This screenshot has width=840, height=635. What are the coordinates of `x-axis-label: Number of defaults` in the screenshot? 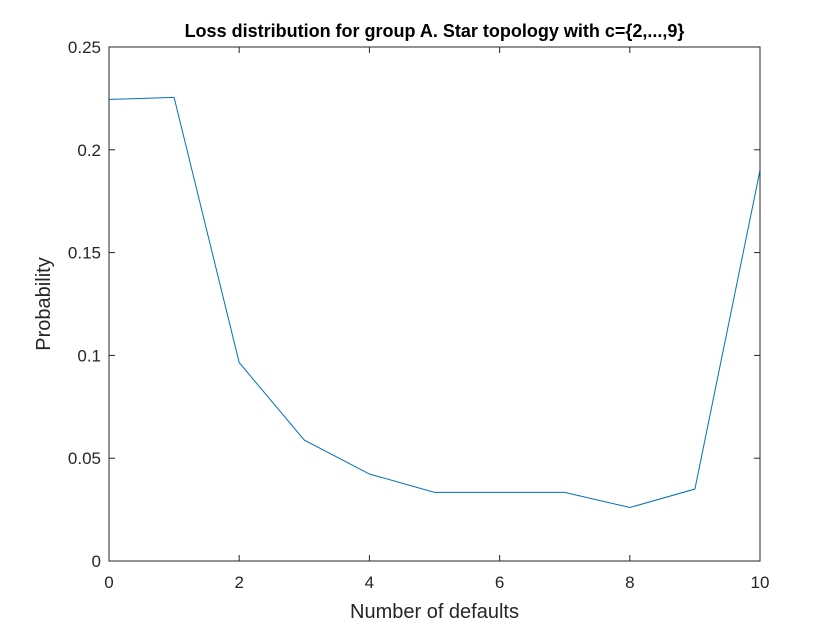 It's located at (434, 612).